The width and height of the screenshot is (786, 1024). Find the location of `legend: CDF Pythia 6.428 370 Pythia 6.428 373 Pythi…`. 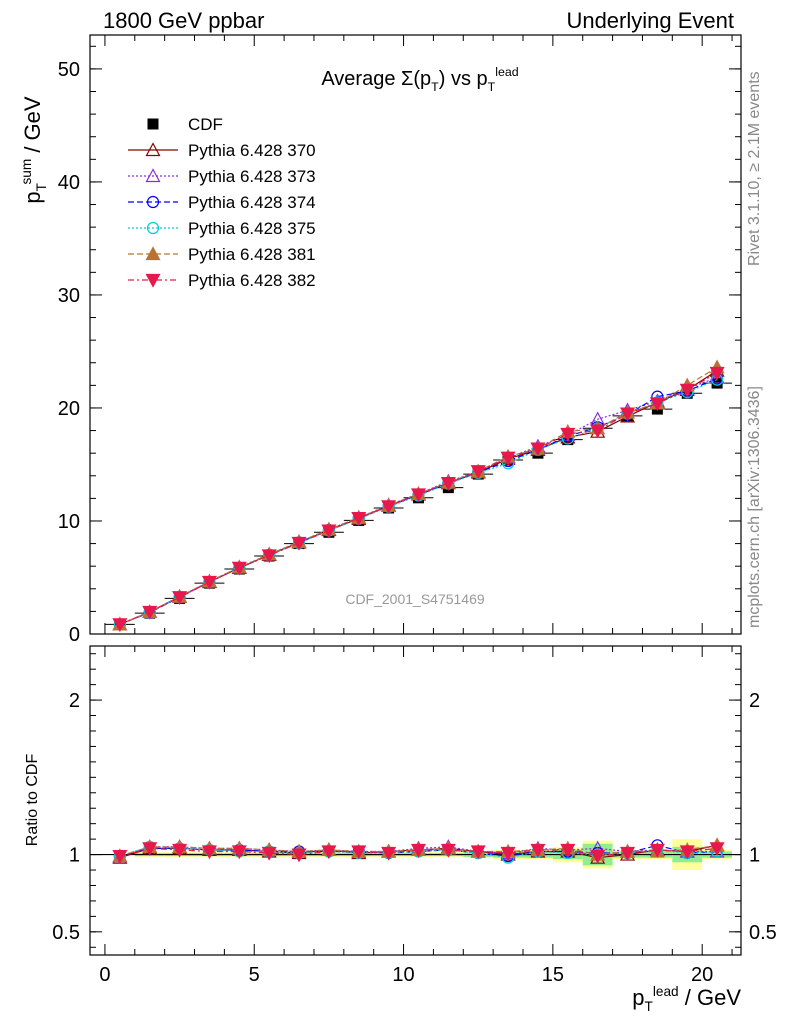

legend: CDF Pythia 6.428 370 Pythia 6.428 373 Pythi… is located at coordinates (222, 202).